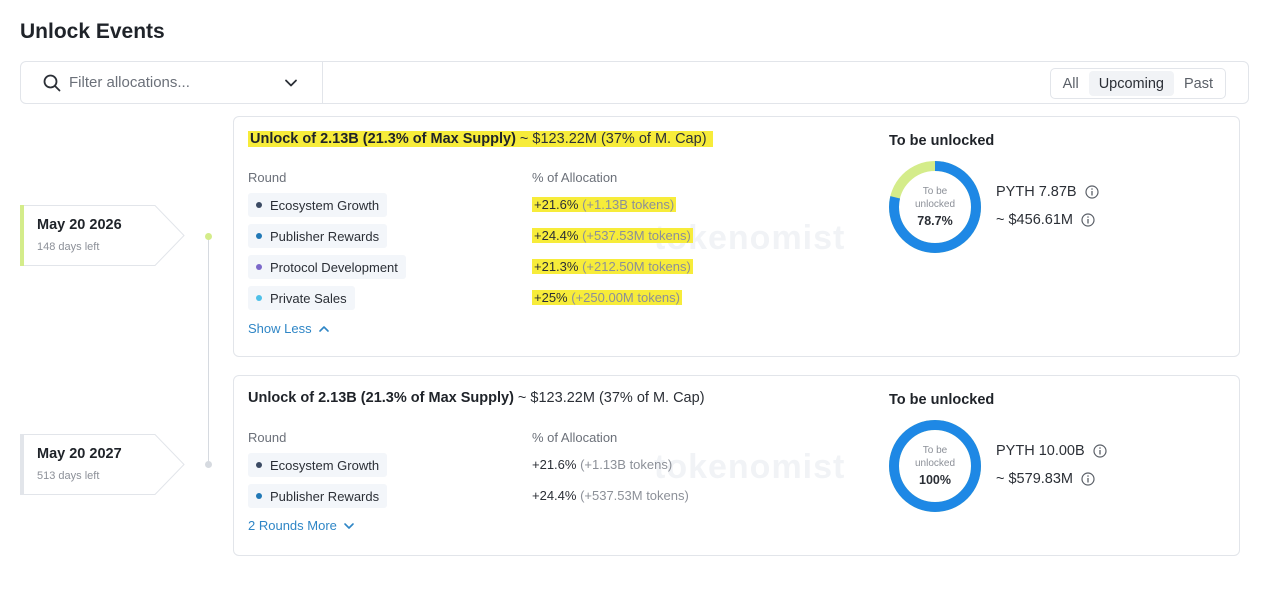  Describe the element at coordinates (292, 525) in the screenshot. I see `toggle-label: 2 Rounds More` at that location.